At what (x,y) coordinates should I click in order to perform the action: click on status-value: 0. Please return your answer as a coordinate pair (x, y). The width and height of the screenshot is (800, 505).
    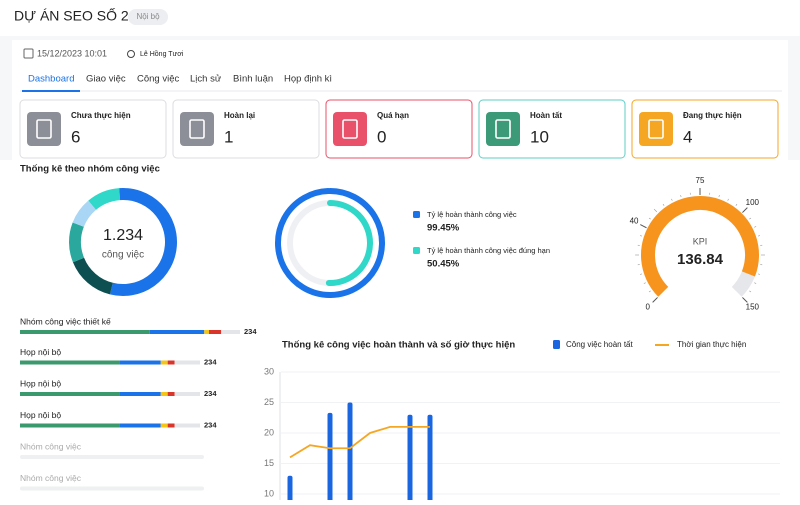
    Looking at the image, I should click on (381, 136).